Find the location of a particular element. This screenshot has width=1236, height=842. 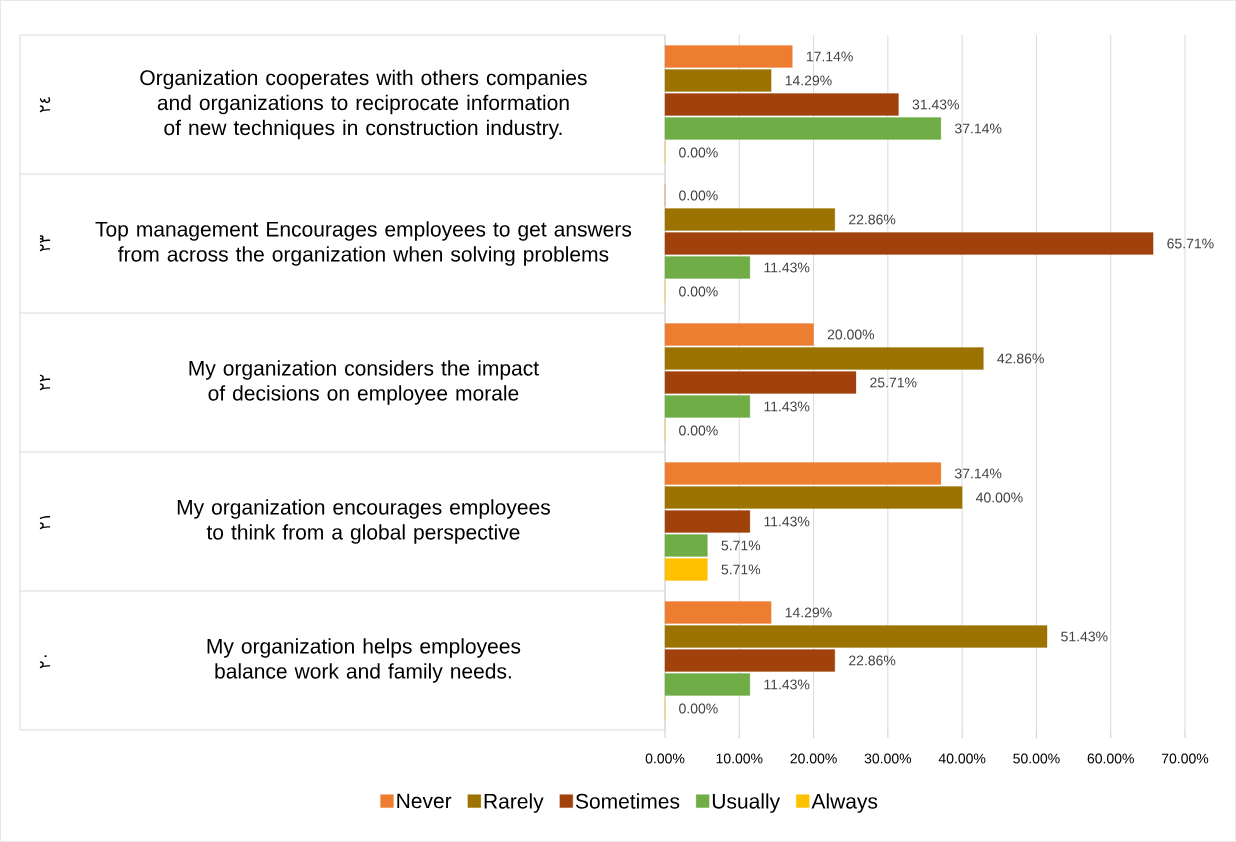

data-label: 51.43% is located at coordinates (1084, 636).